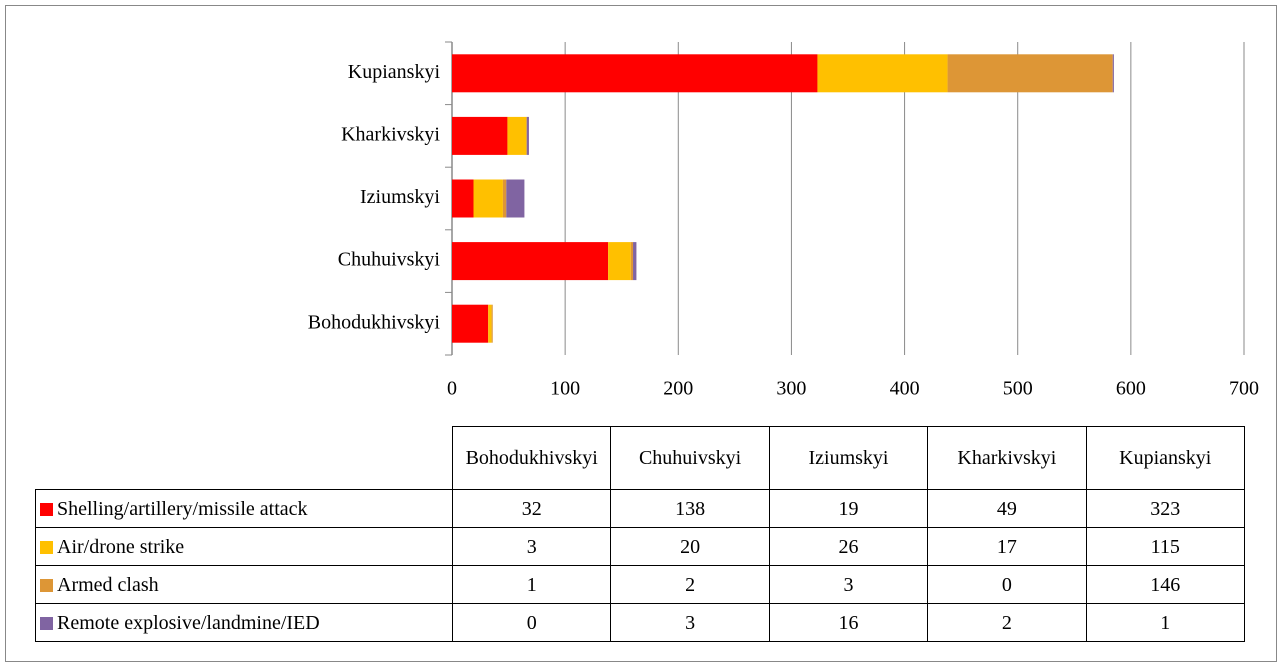 Image resolution: width=1282 pixels, height=670 pixels. What do you see at coordinates (244, 584) in the screenshot?
I see `legend-cell: Armed clash` at bounding box center [244, 584].